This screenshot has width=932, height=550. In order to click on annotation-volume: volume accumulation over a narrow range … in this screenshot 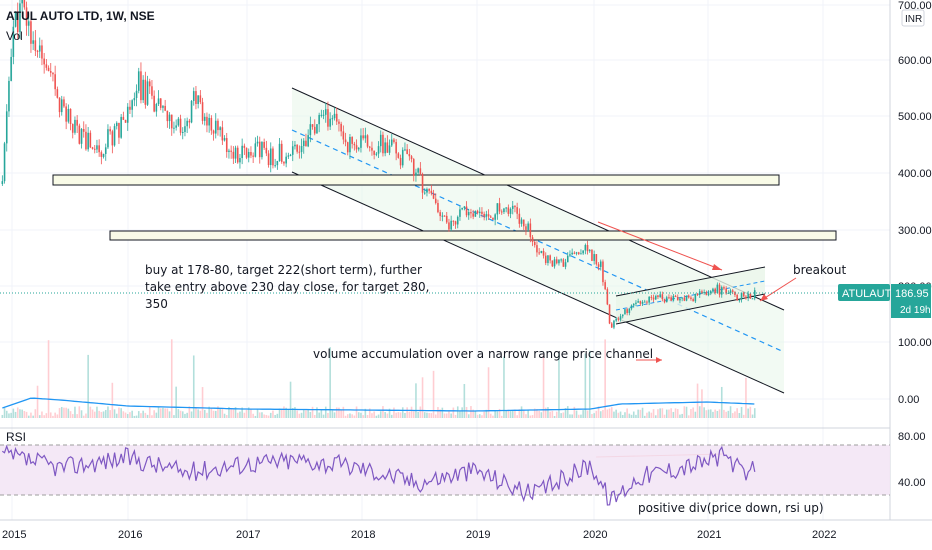, I will do `click(483, 354)`.